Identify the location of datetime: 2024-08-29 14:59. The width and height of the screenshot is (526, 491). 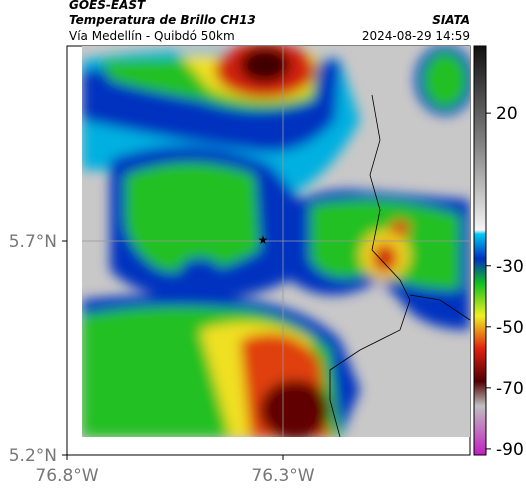
(416, 36).